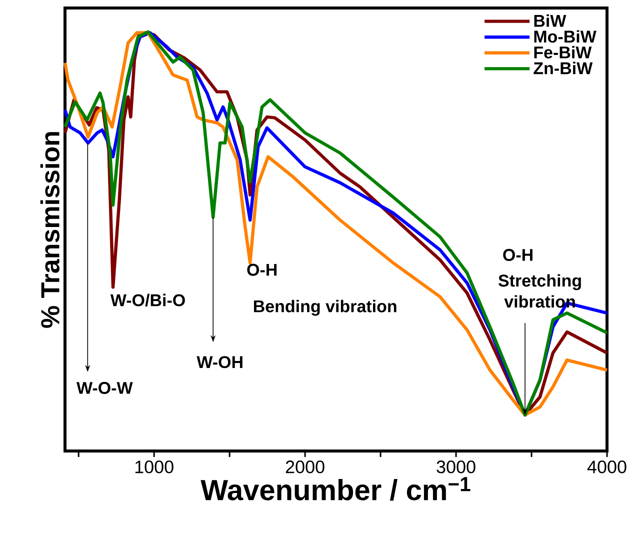 The height and width of the screenshot is (537, 642). Describe the element at coordinates (325, 308) in the screenshot. I see `annotation: Bending vibration` at that location.